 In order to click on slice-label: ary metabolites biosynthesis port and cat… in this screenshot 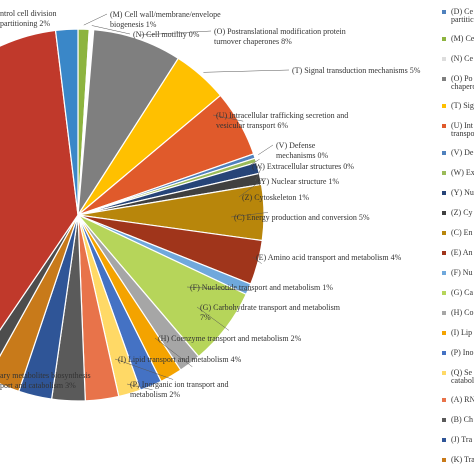, I will do `click(45, 380)`.